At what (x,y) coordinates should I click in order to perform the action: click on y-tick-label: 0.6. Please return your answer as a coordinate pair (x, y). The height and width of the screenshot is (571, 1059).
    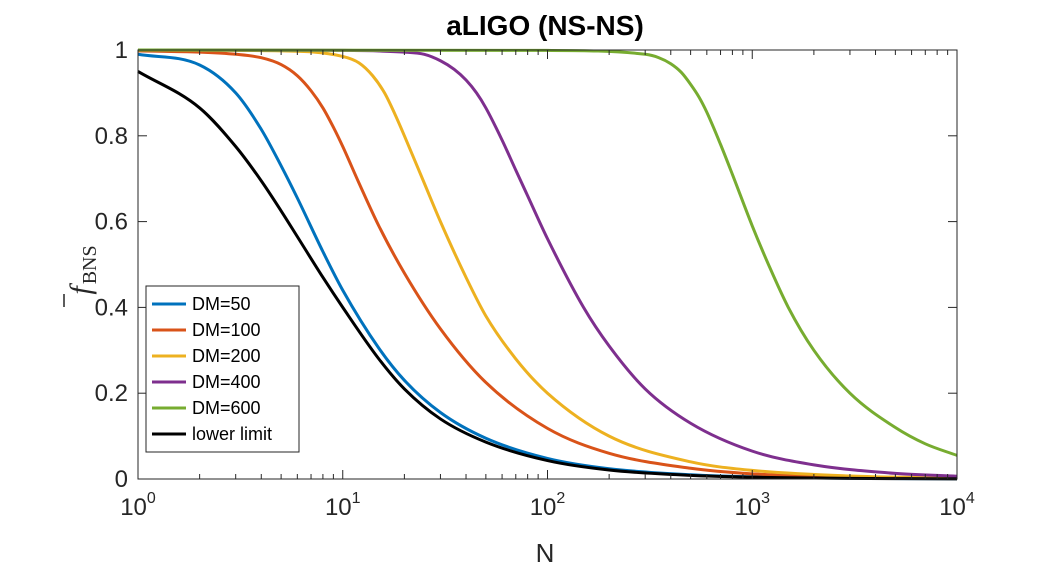
    Looking at the image, I should click on (111, 222).